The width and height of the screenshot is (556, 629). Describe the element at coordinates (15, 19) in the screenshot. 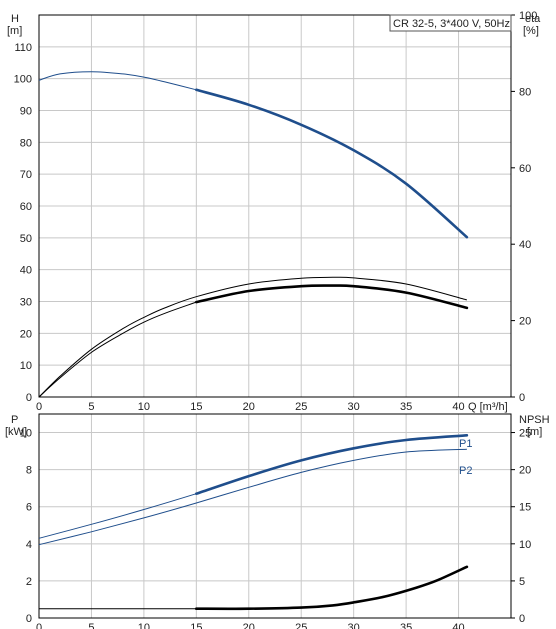

I see `top-left-axis-name: H` at that location.